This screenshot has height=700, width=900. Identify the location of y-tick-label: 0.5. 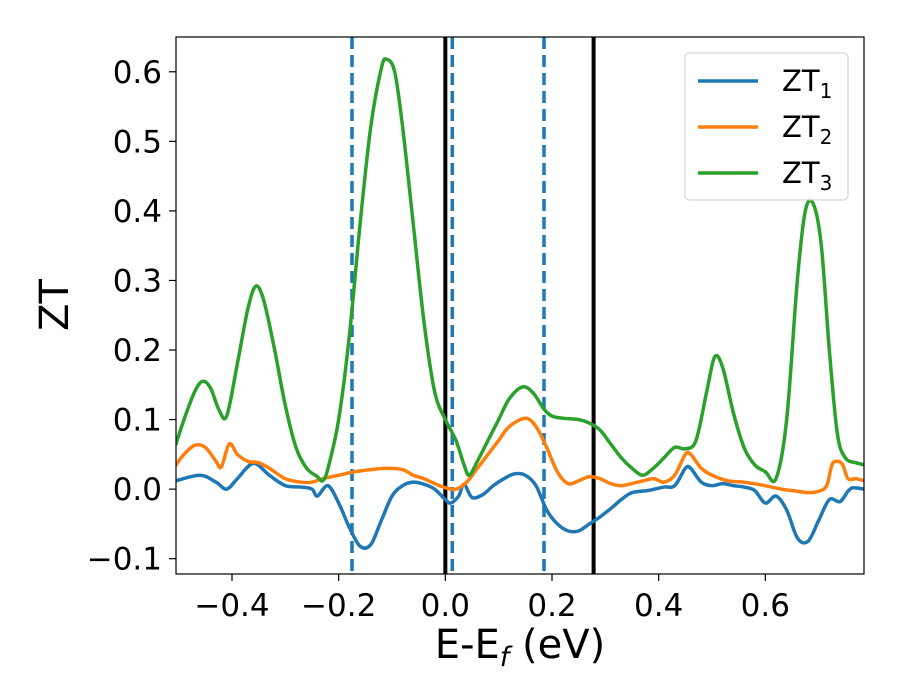
(137, 142).